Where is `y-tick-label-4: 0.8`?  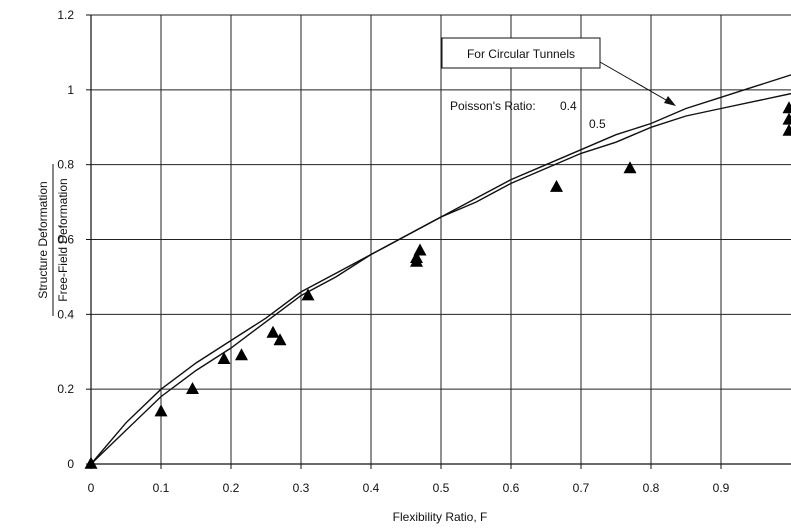
y-tick-label-4: 0.8 is located at coordinates (65, 165).